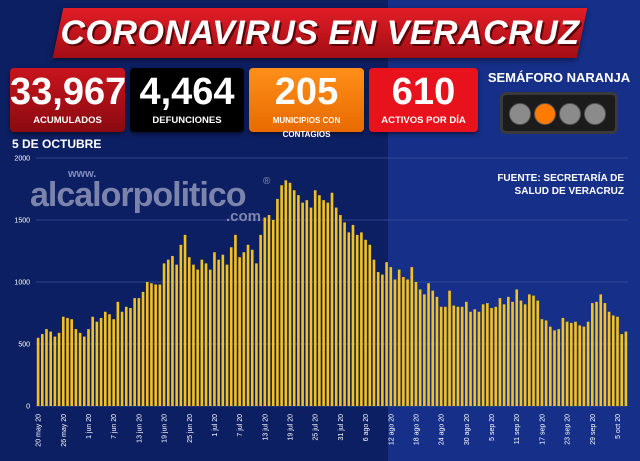 This screenshot has height=461, width=640. Describe the element at coordinates (423, 120) in the screenshot. I see `stat-activos-label: ACTIVOS POR DÍA` at that location.